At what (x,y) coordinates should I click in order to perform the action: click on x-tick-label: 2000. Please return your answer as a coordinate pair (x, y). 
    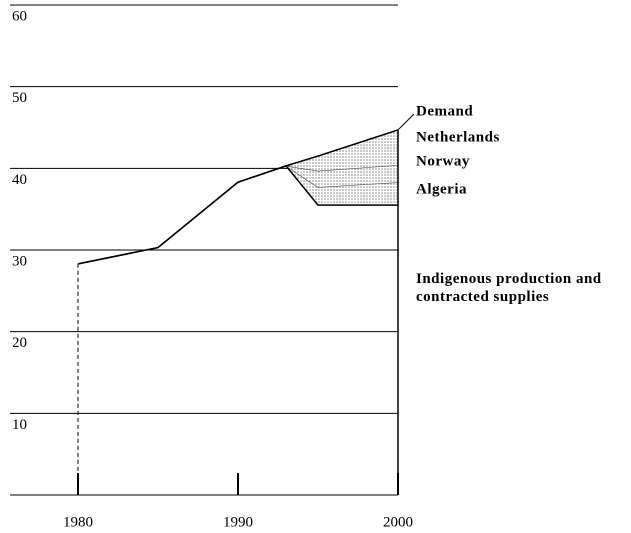
    Looking at the image, I should click on (398, 522).